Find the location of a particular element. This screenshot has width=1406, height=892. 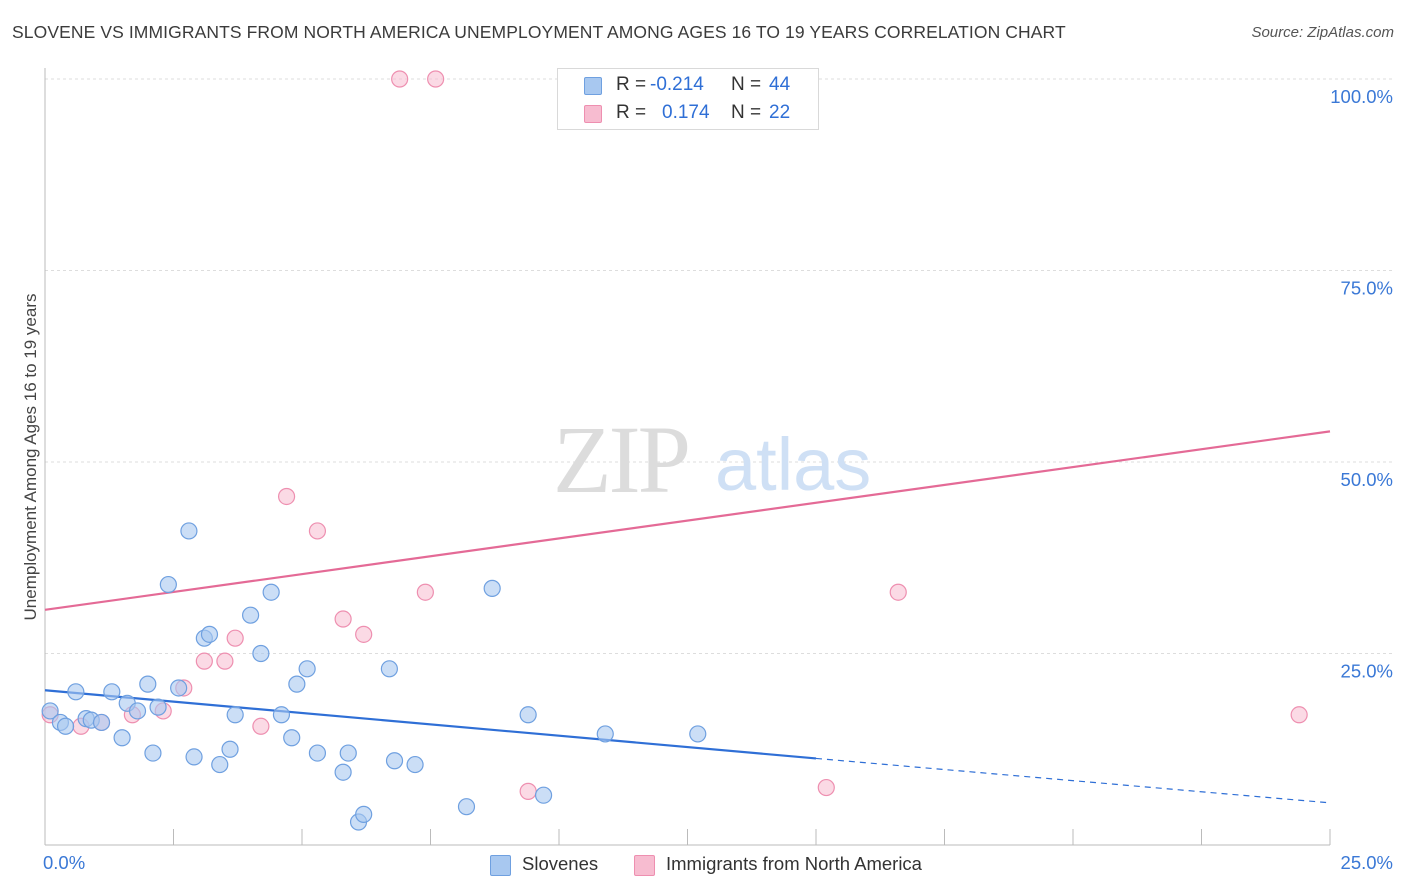

slovenes-swatch is located at coordinates (593, 86).